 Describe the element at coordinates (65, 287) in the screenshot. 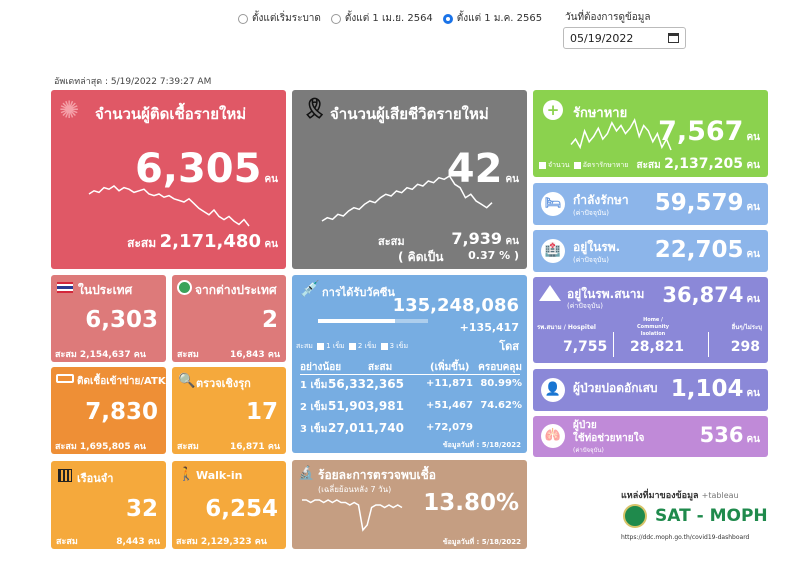

I see `thai-flag-icon` at that location.